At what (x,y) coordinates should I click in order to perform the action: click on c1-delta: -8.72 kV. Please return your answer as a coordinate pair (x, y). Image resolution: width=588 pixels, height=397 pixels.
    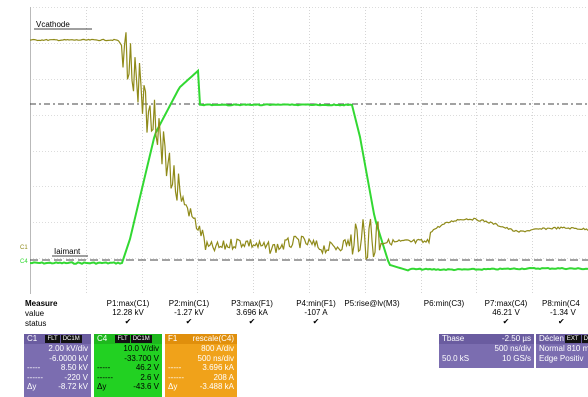
    Looking at the image, I should click on (73, 386).